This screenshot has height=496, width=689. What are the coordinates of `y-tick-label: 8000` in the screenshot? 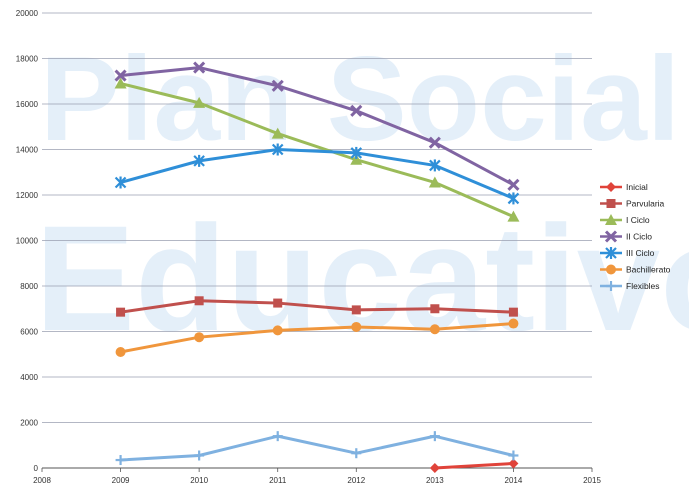 It's located at (29, 286).